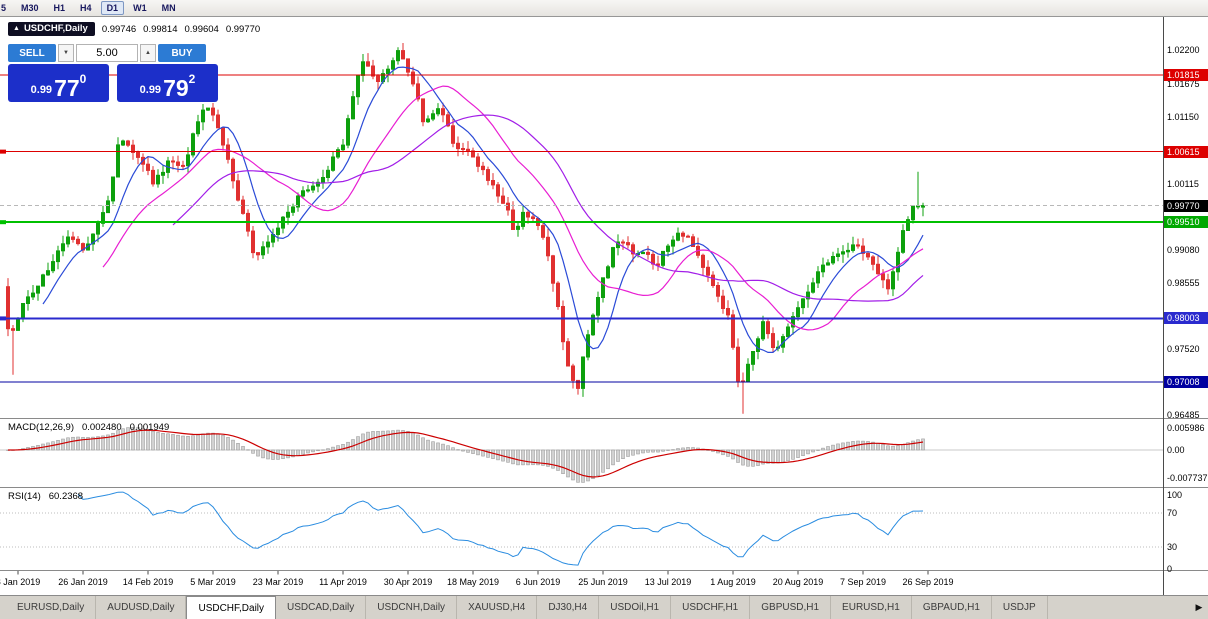 This screenshot has width=1208, height=619. Describe the element at coordinates (1183, 283) in the screenshot. I see `price-scale-label: 0.98555` at that location.